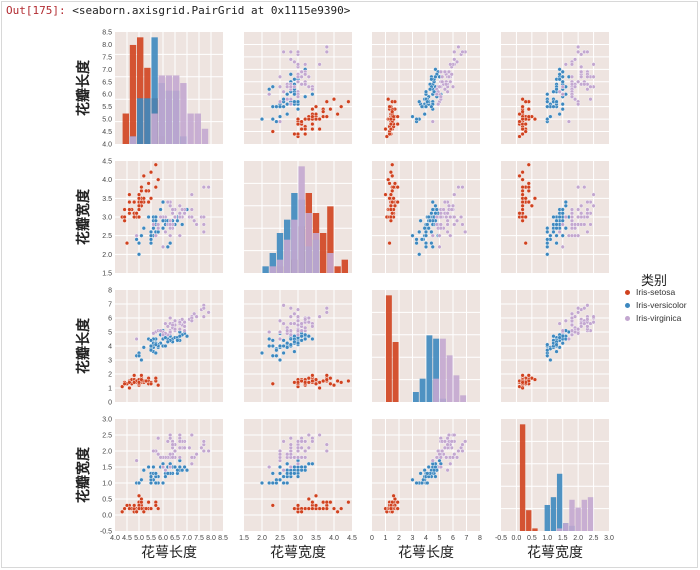 The height and width of the screenshot is (570, 700). What do you see at coordinates (83, 87) in the screenshot?
I see `y-axis-label: 花瓣长度` at bounding box center [83, 87].